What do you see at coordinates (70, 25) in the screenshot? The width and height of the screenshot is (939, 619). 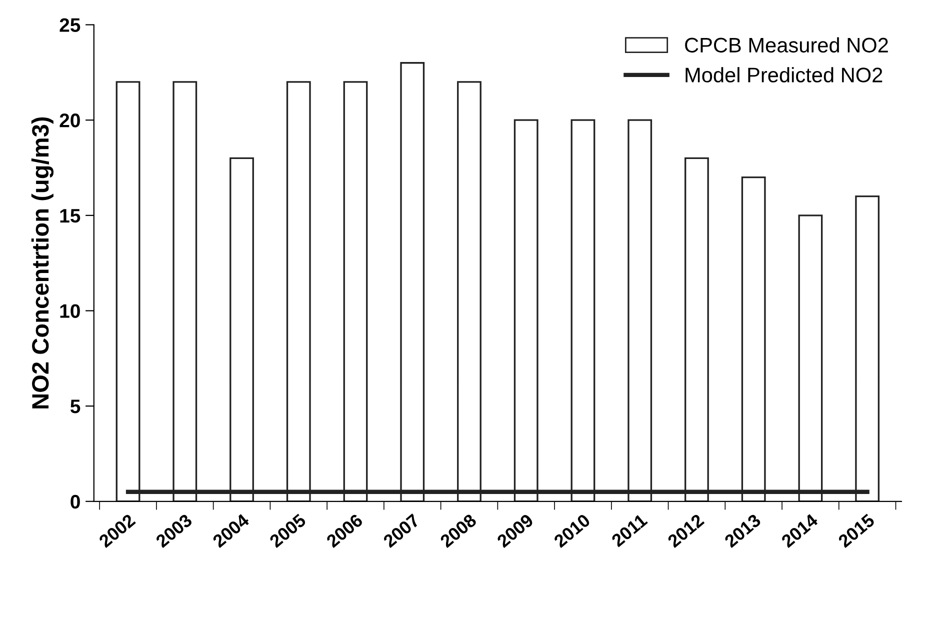 I see `y-tick-label: 25` at bounding box center [70, 25].